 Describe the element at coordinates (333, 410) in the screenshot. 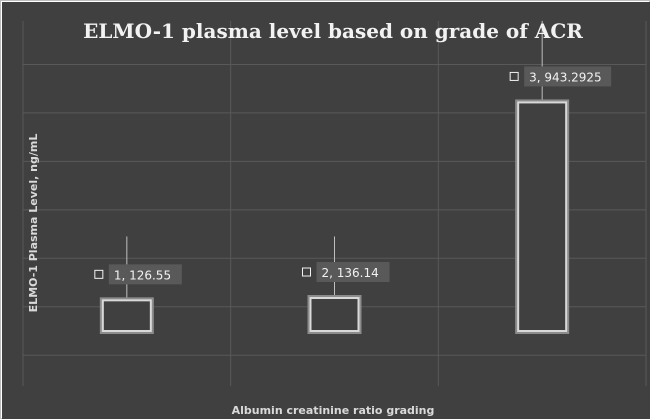

I see `x-axis-title: Albumin creatinine ratio grading` at that location.